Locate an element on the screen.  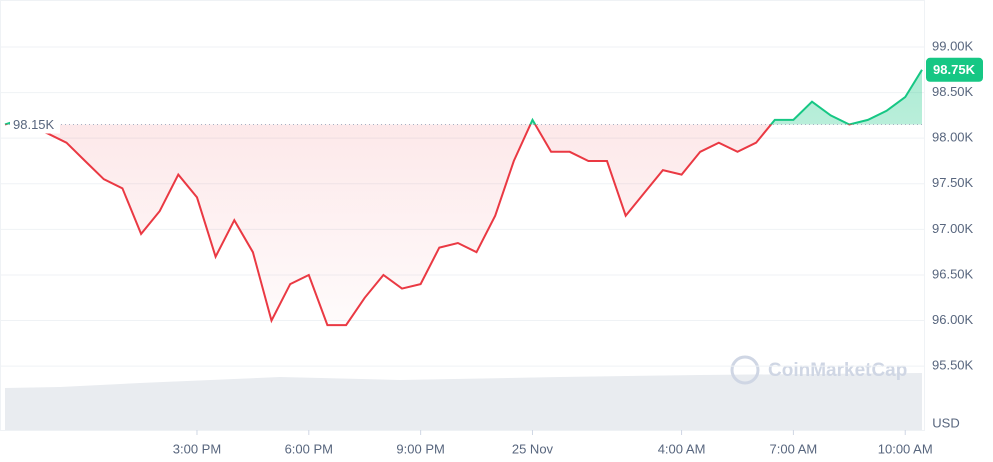
x-tick-label: 9:00 PM is located at coordinates (420, 448).